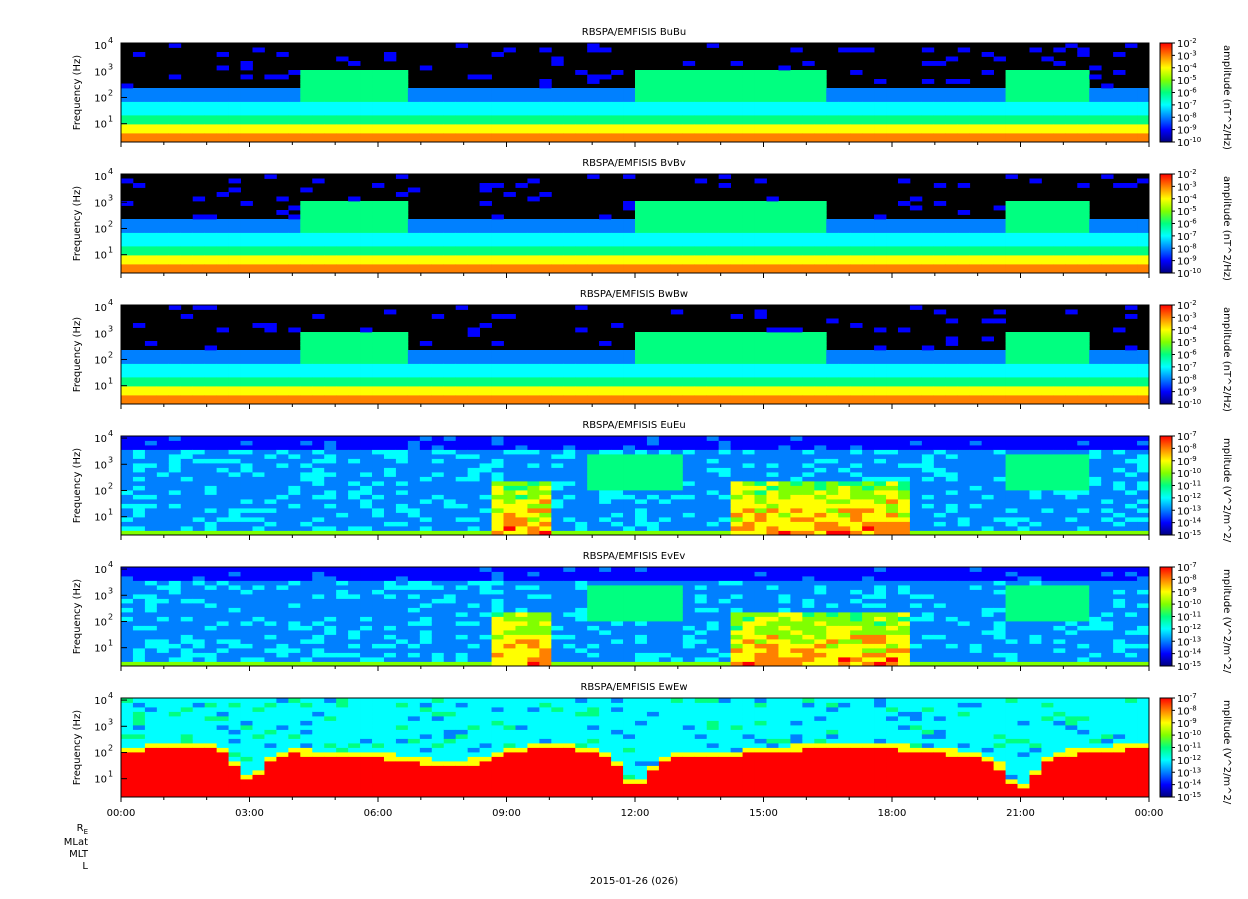 The width and height of the screenshot is (1248, 899). Describe the element at coordinates (635, 224) in the screenshot. I see `heatmap-cells` at that location.